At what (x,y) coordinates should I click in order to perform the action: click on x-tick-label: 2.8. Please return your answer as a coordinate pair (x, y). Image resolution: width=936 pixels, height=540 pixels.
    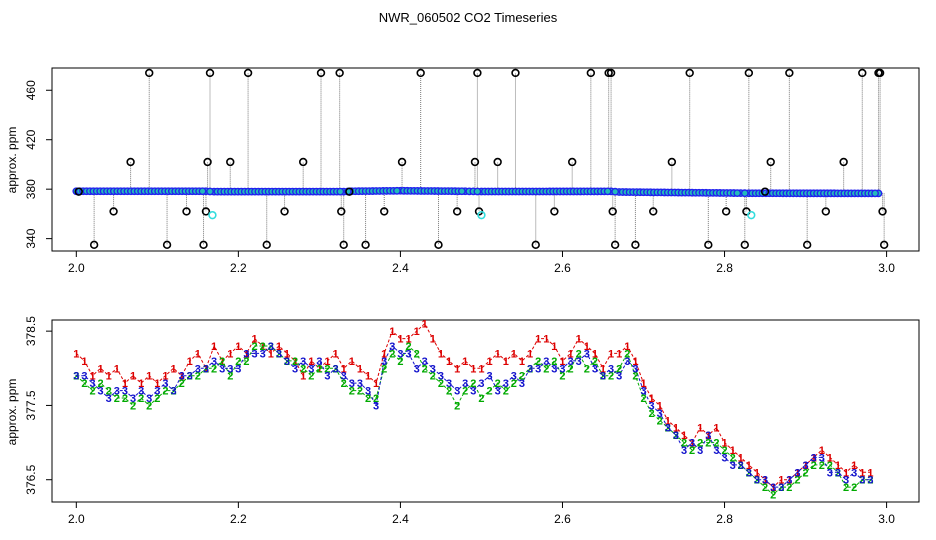
    Looking at the image, I should click on (724, 268).